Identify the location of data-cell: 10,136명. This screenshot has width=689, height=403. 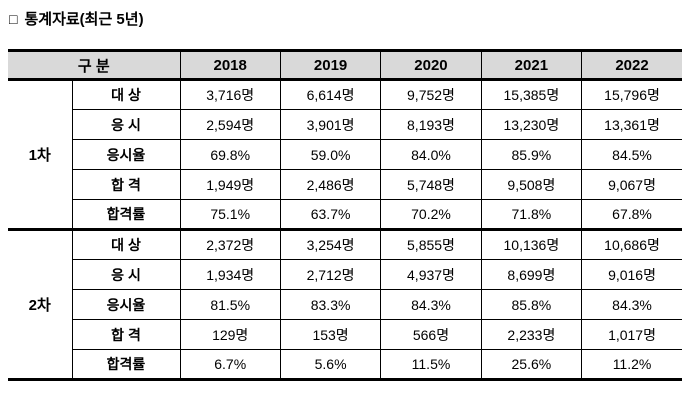
(531, 244).